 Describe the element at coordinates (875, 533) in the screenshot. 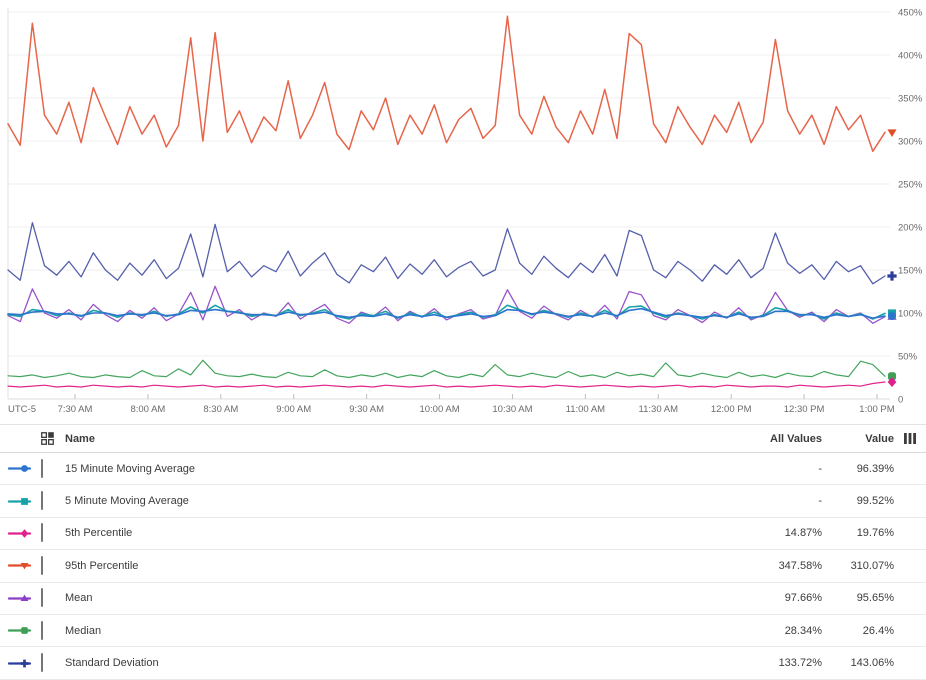

I see `series-value: 19.76%` at that location.